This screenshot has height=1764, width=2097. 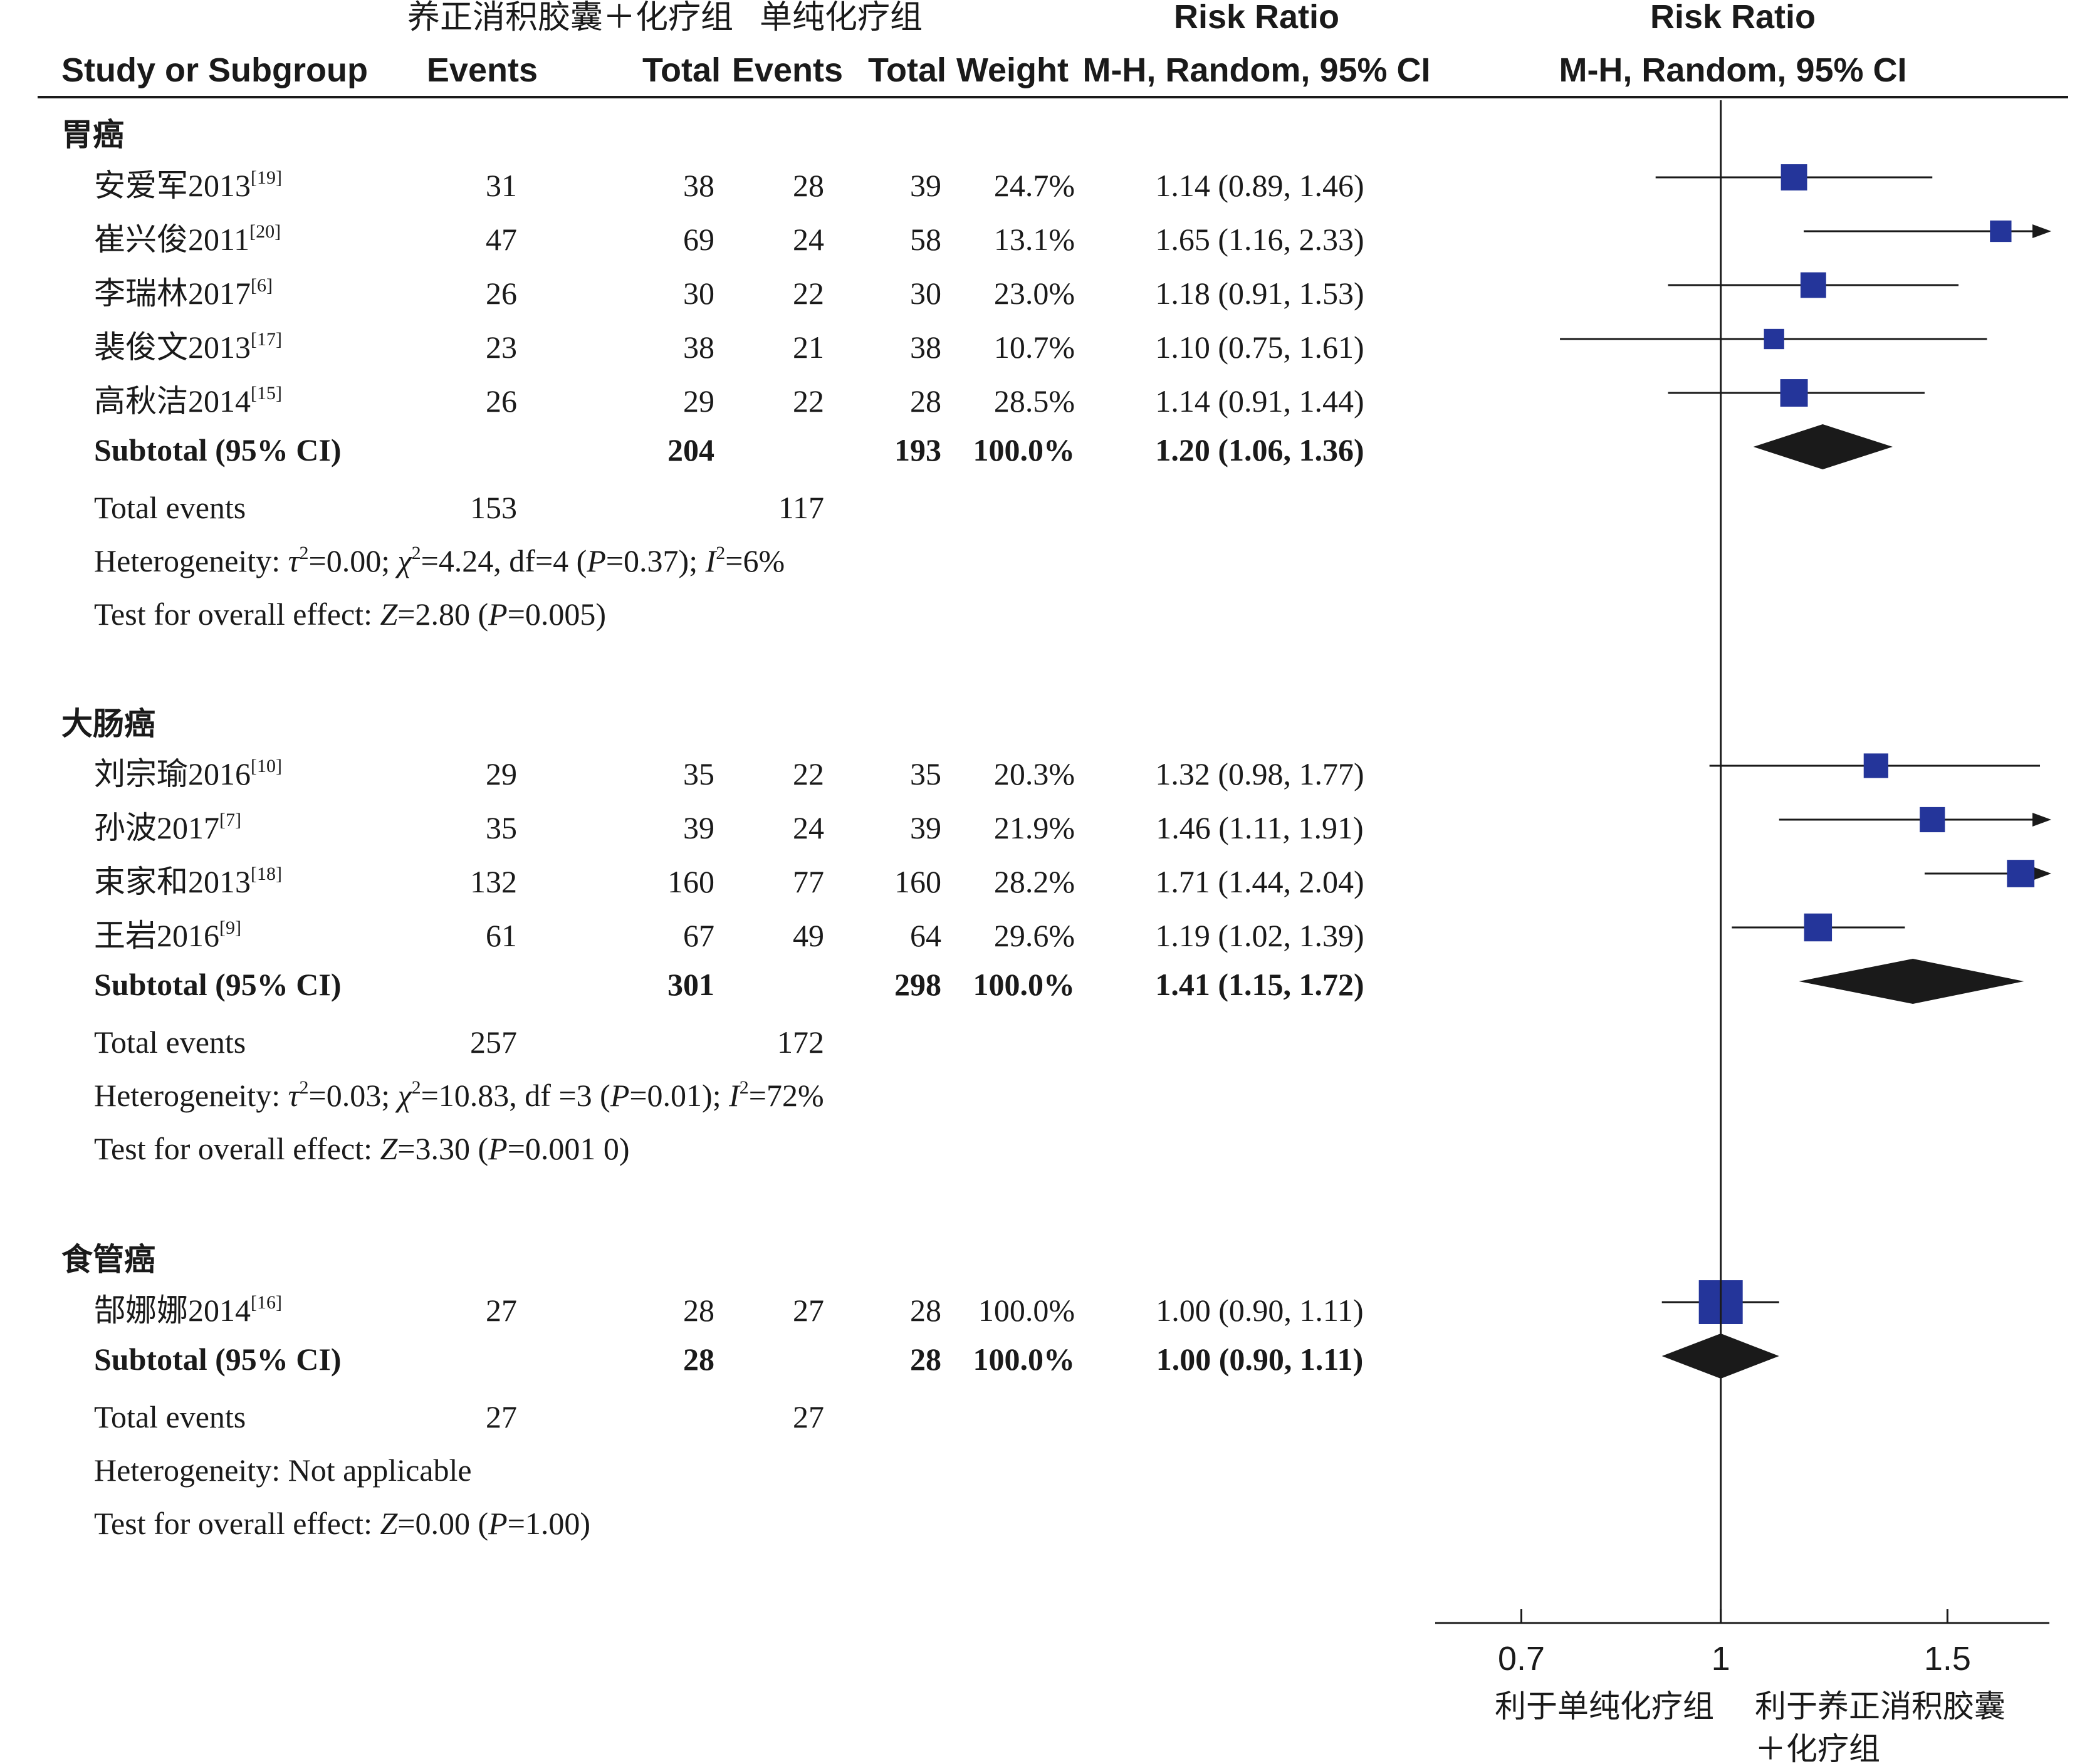 I want to click on p-value: =0.01);, so click(x=679, y=1095).